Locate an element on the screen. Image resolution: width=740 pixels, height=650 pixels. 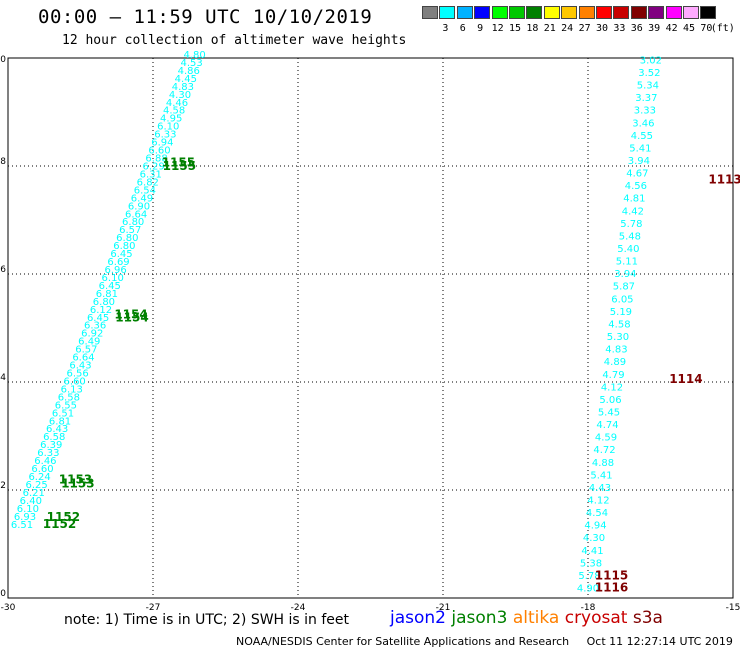
swh-label: 3.52 is located at coordinates (649, 73).